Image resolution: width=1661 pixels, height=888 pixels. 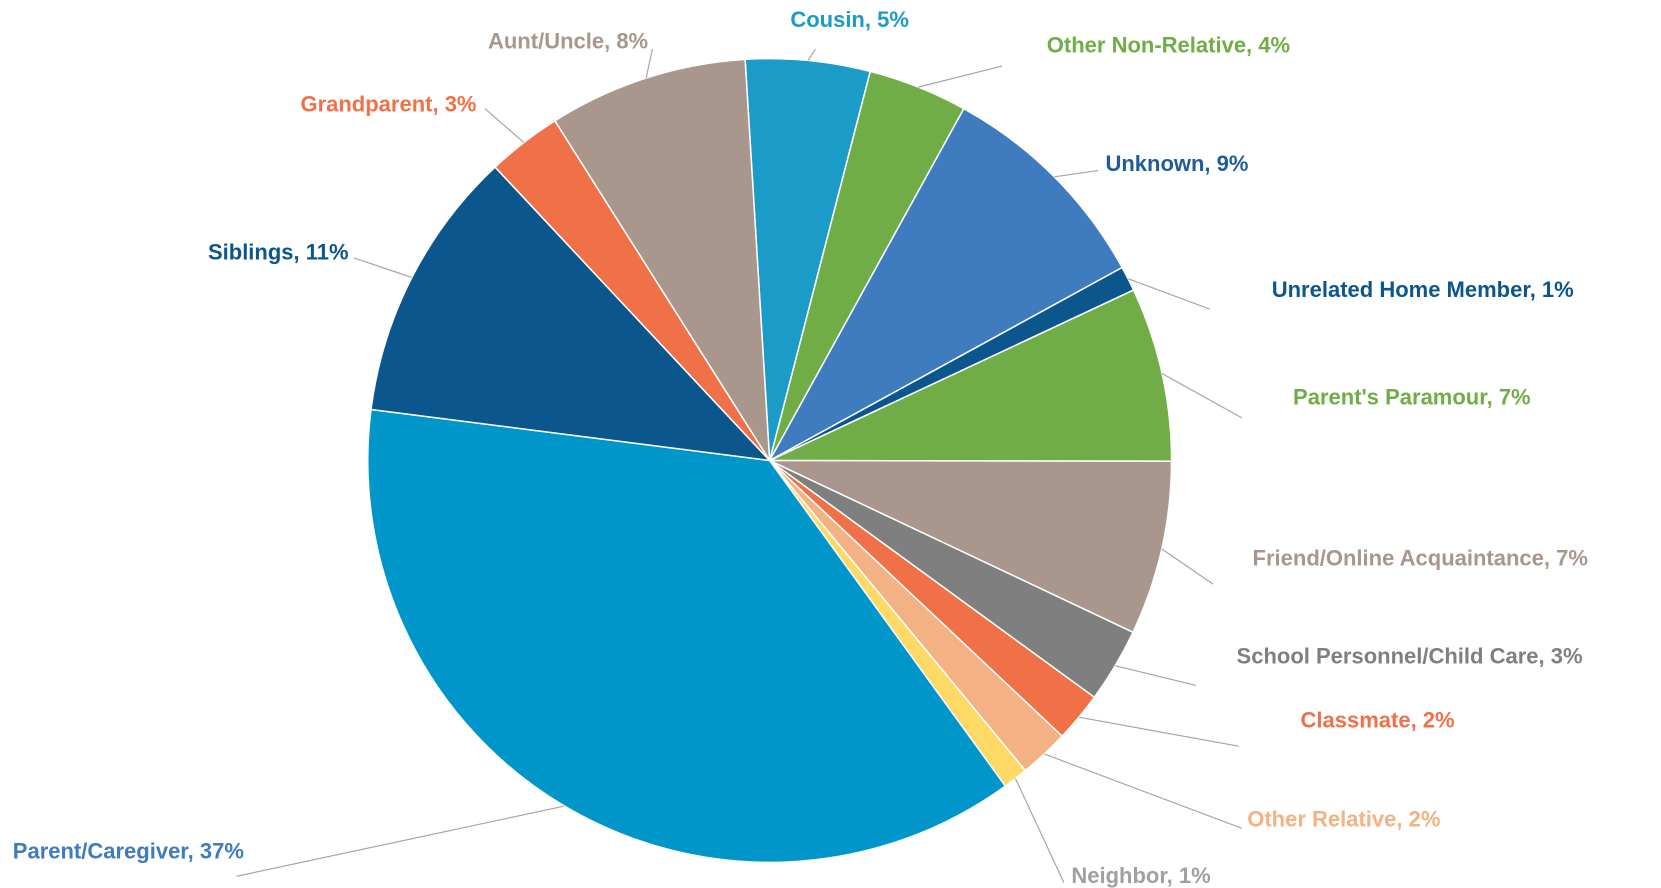 I want to click on slice-label: School Personnel/Child Care, 3%, so click(x=1410, y=656).